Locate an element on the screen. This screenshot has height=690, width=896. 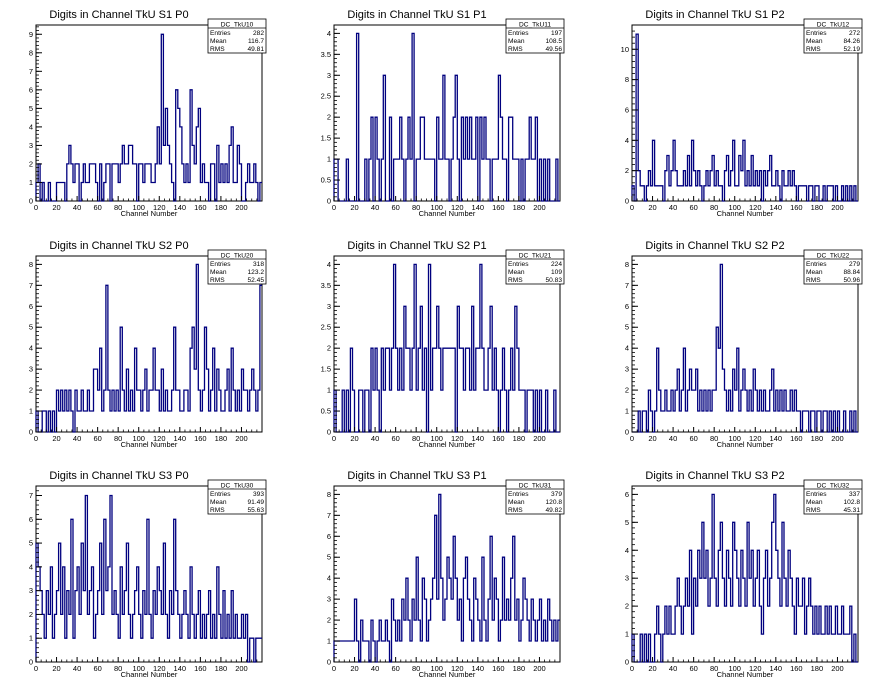
stats-box-name: DC_TkU11 is located at coordinates (535, 25).